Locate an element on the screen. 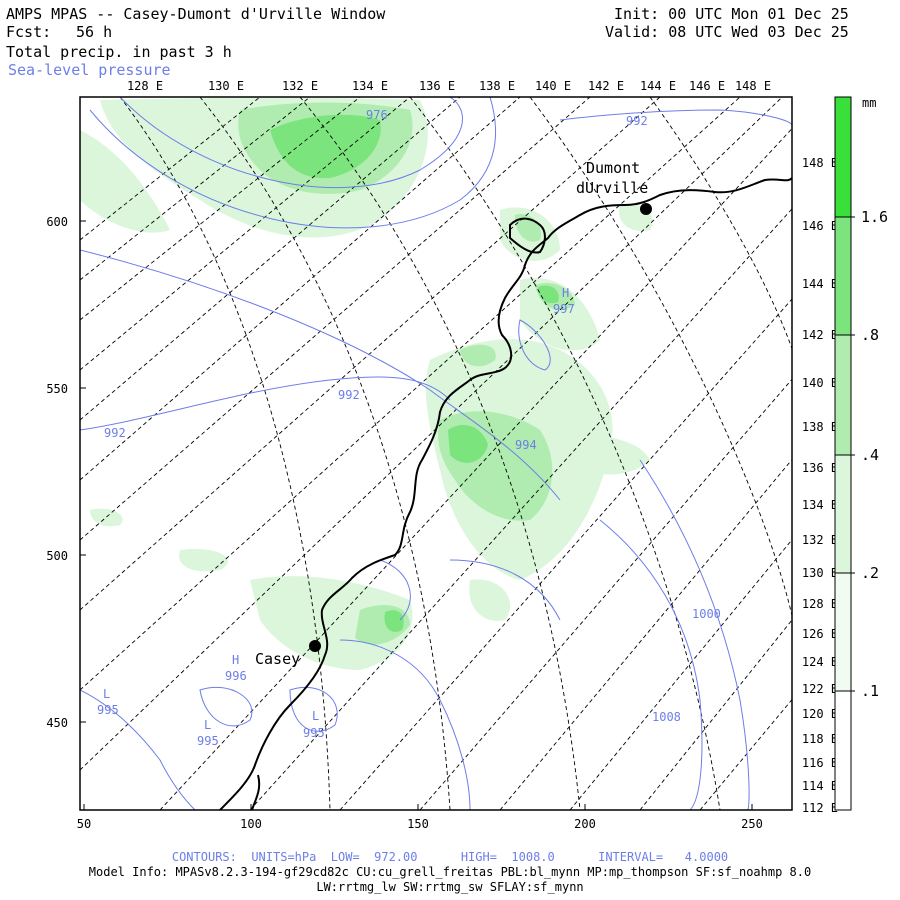 The width and height of the screenshot is (900, 900). field-name: Total precip. in past 3 h is located at coordinates (119, 52).